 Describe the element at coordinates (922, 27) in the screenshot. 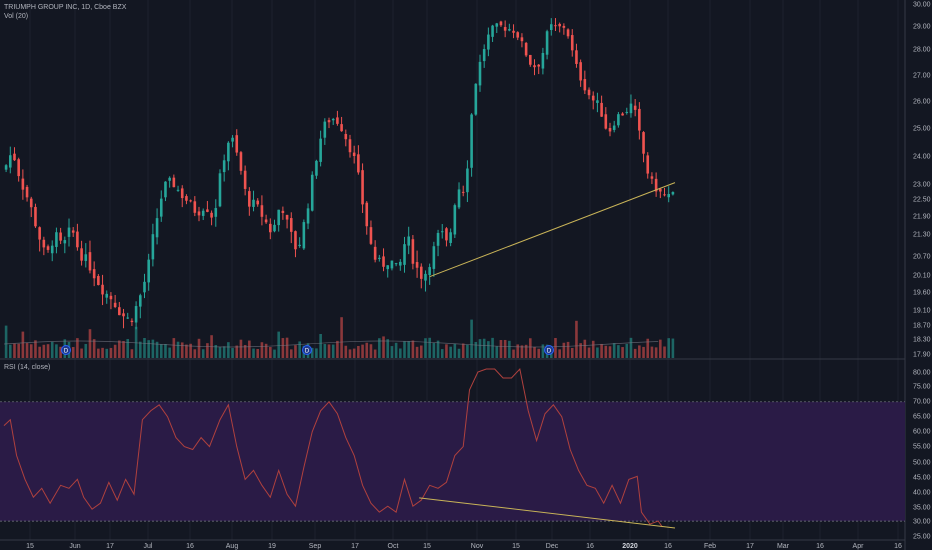

I see `price-tick-label: 29.00` at that location.